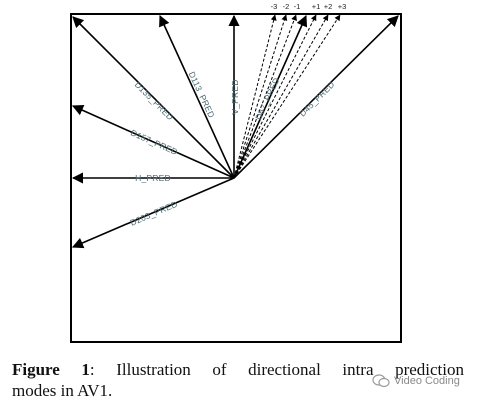 The width and height of the screenshot is (477, 404). I want to click on label-d67: D67_PRED, so click(267, 99).